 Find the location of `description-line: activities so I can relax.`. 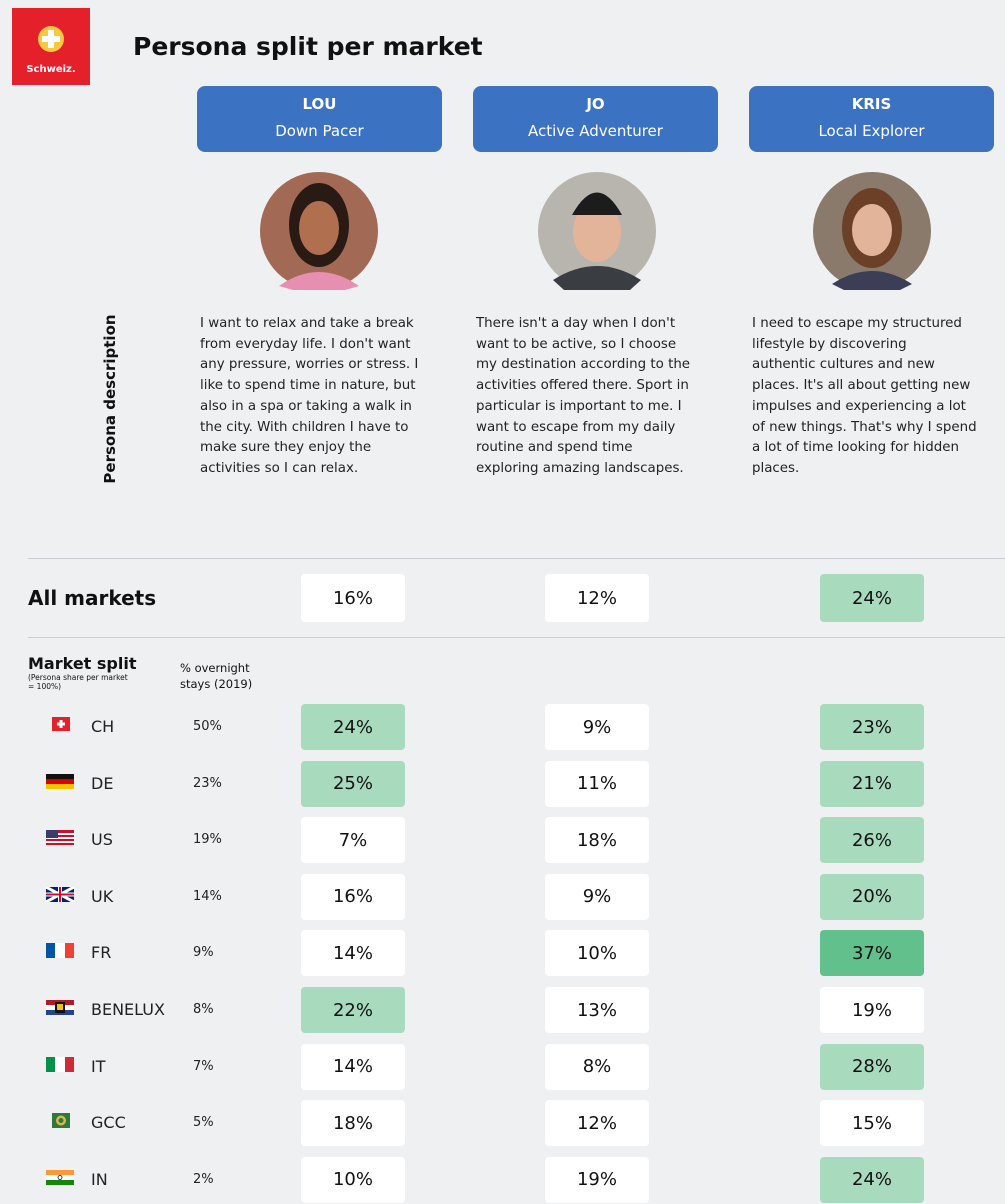

description-line: activities so I can relax. is located at coordinates (279, 468).